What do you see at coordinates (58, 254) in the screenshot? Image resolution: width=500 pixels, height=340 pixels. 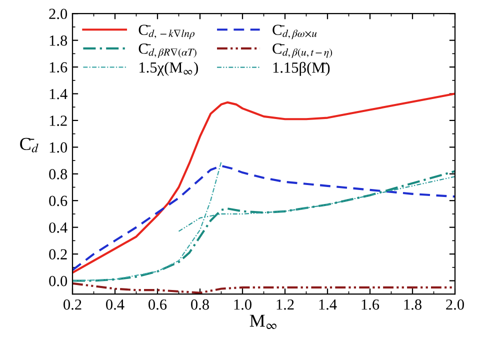 I see `y-tick-label: 0.2` at bounding box center [58, 254].